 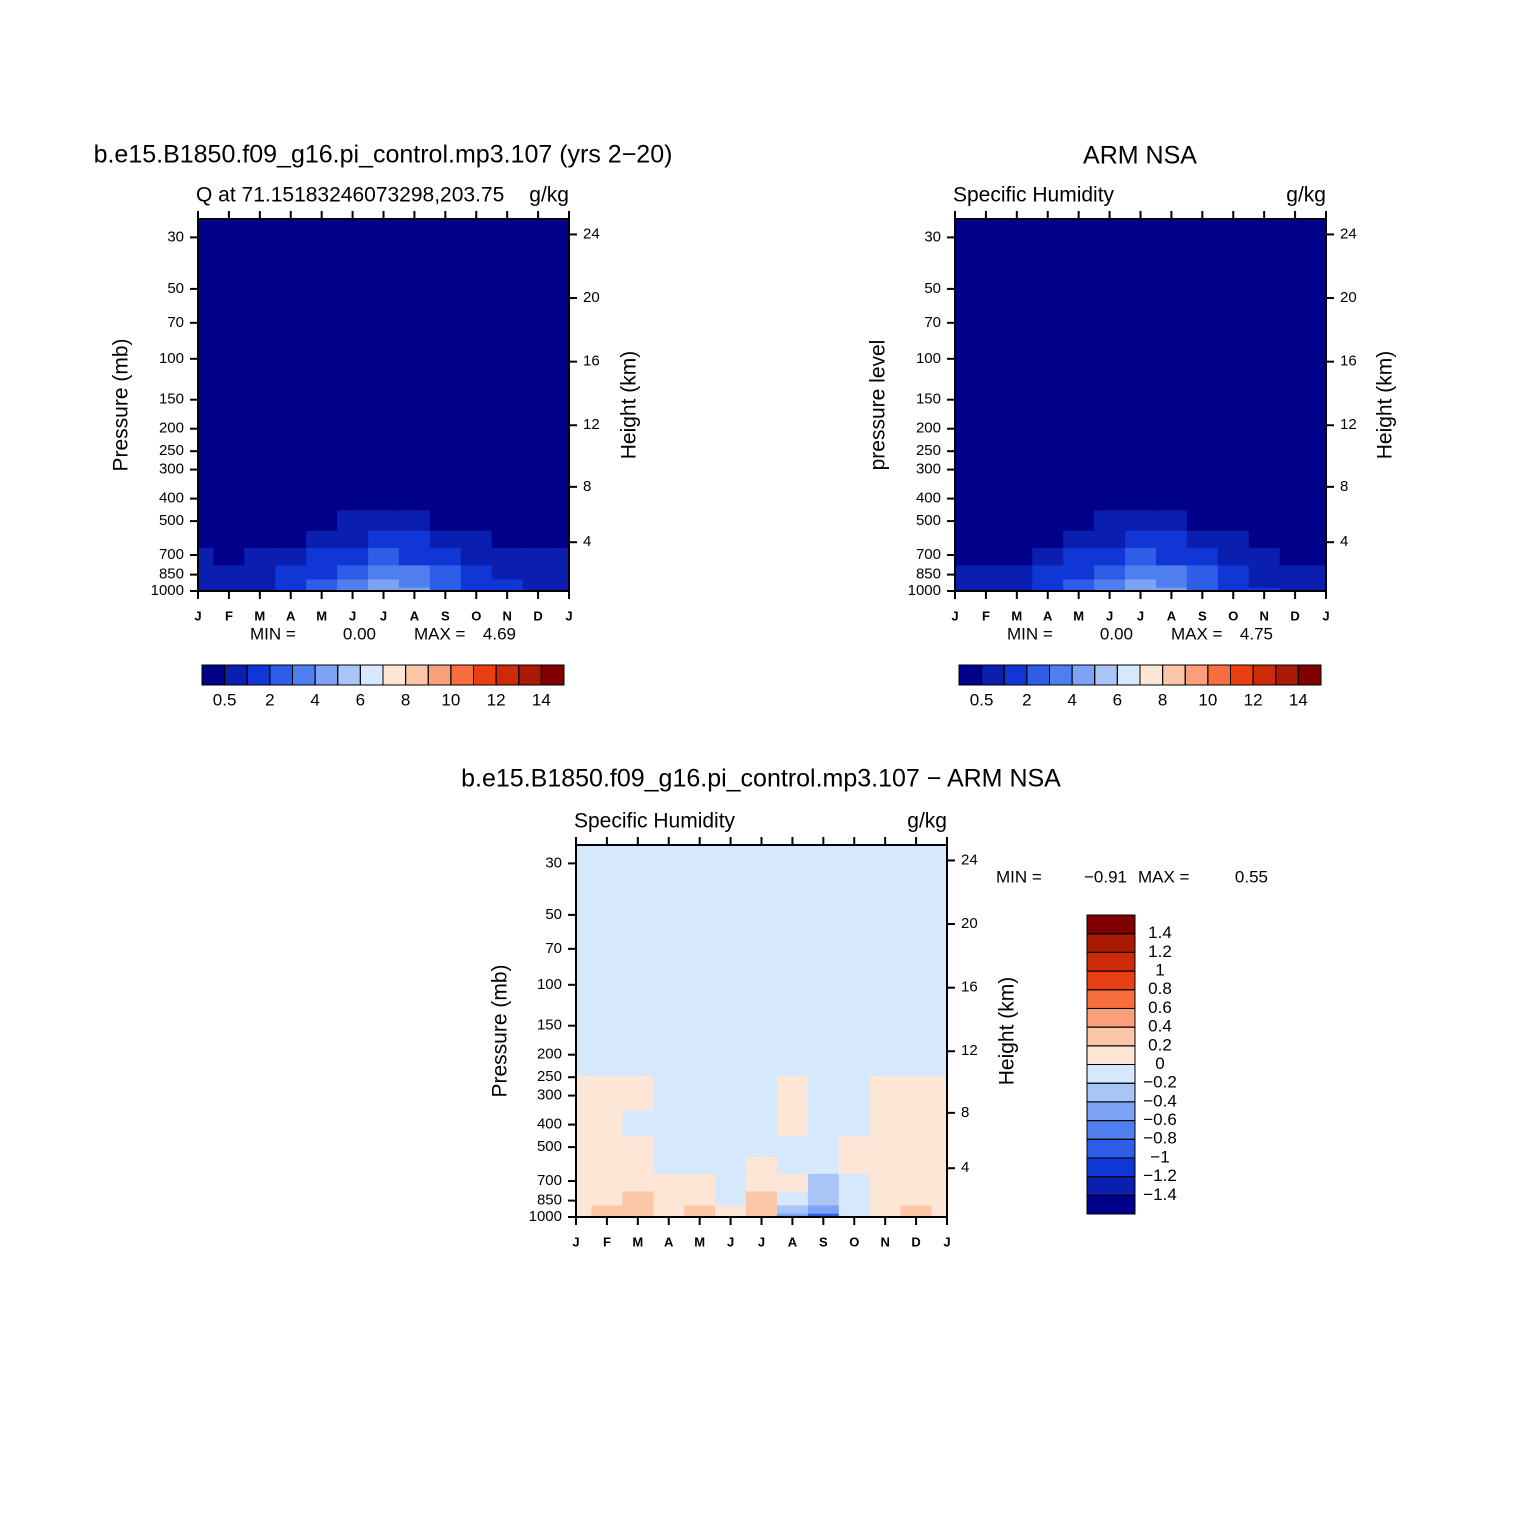 I want to click on y-tick-label: 30, so click(x=932, y=236).